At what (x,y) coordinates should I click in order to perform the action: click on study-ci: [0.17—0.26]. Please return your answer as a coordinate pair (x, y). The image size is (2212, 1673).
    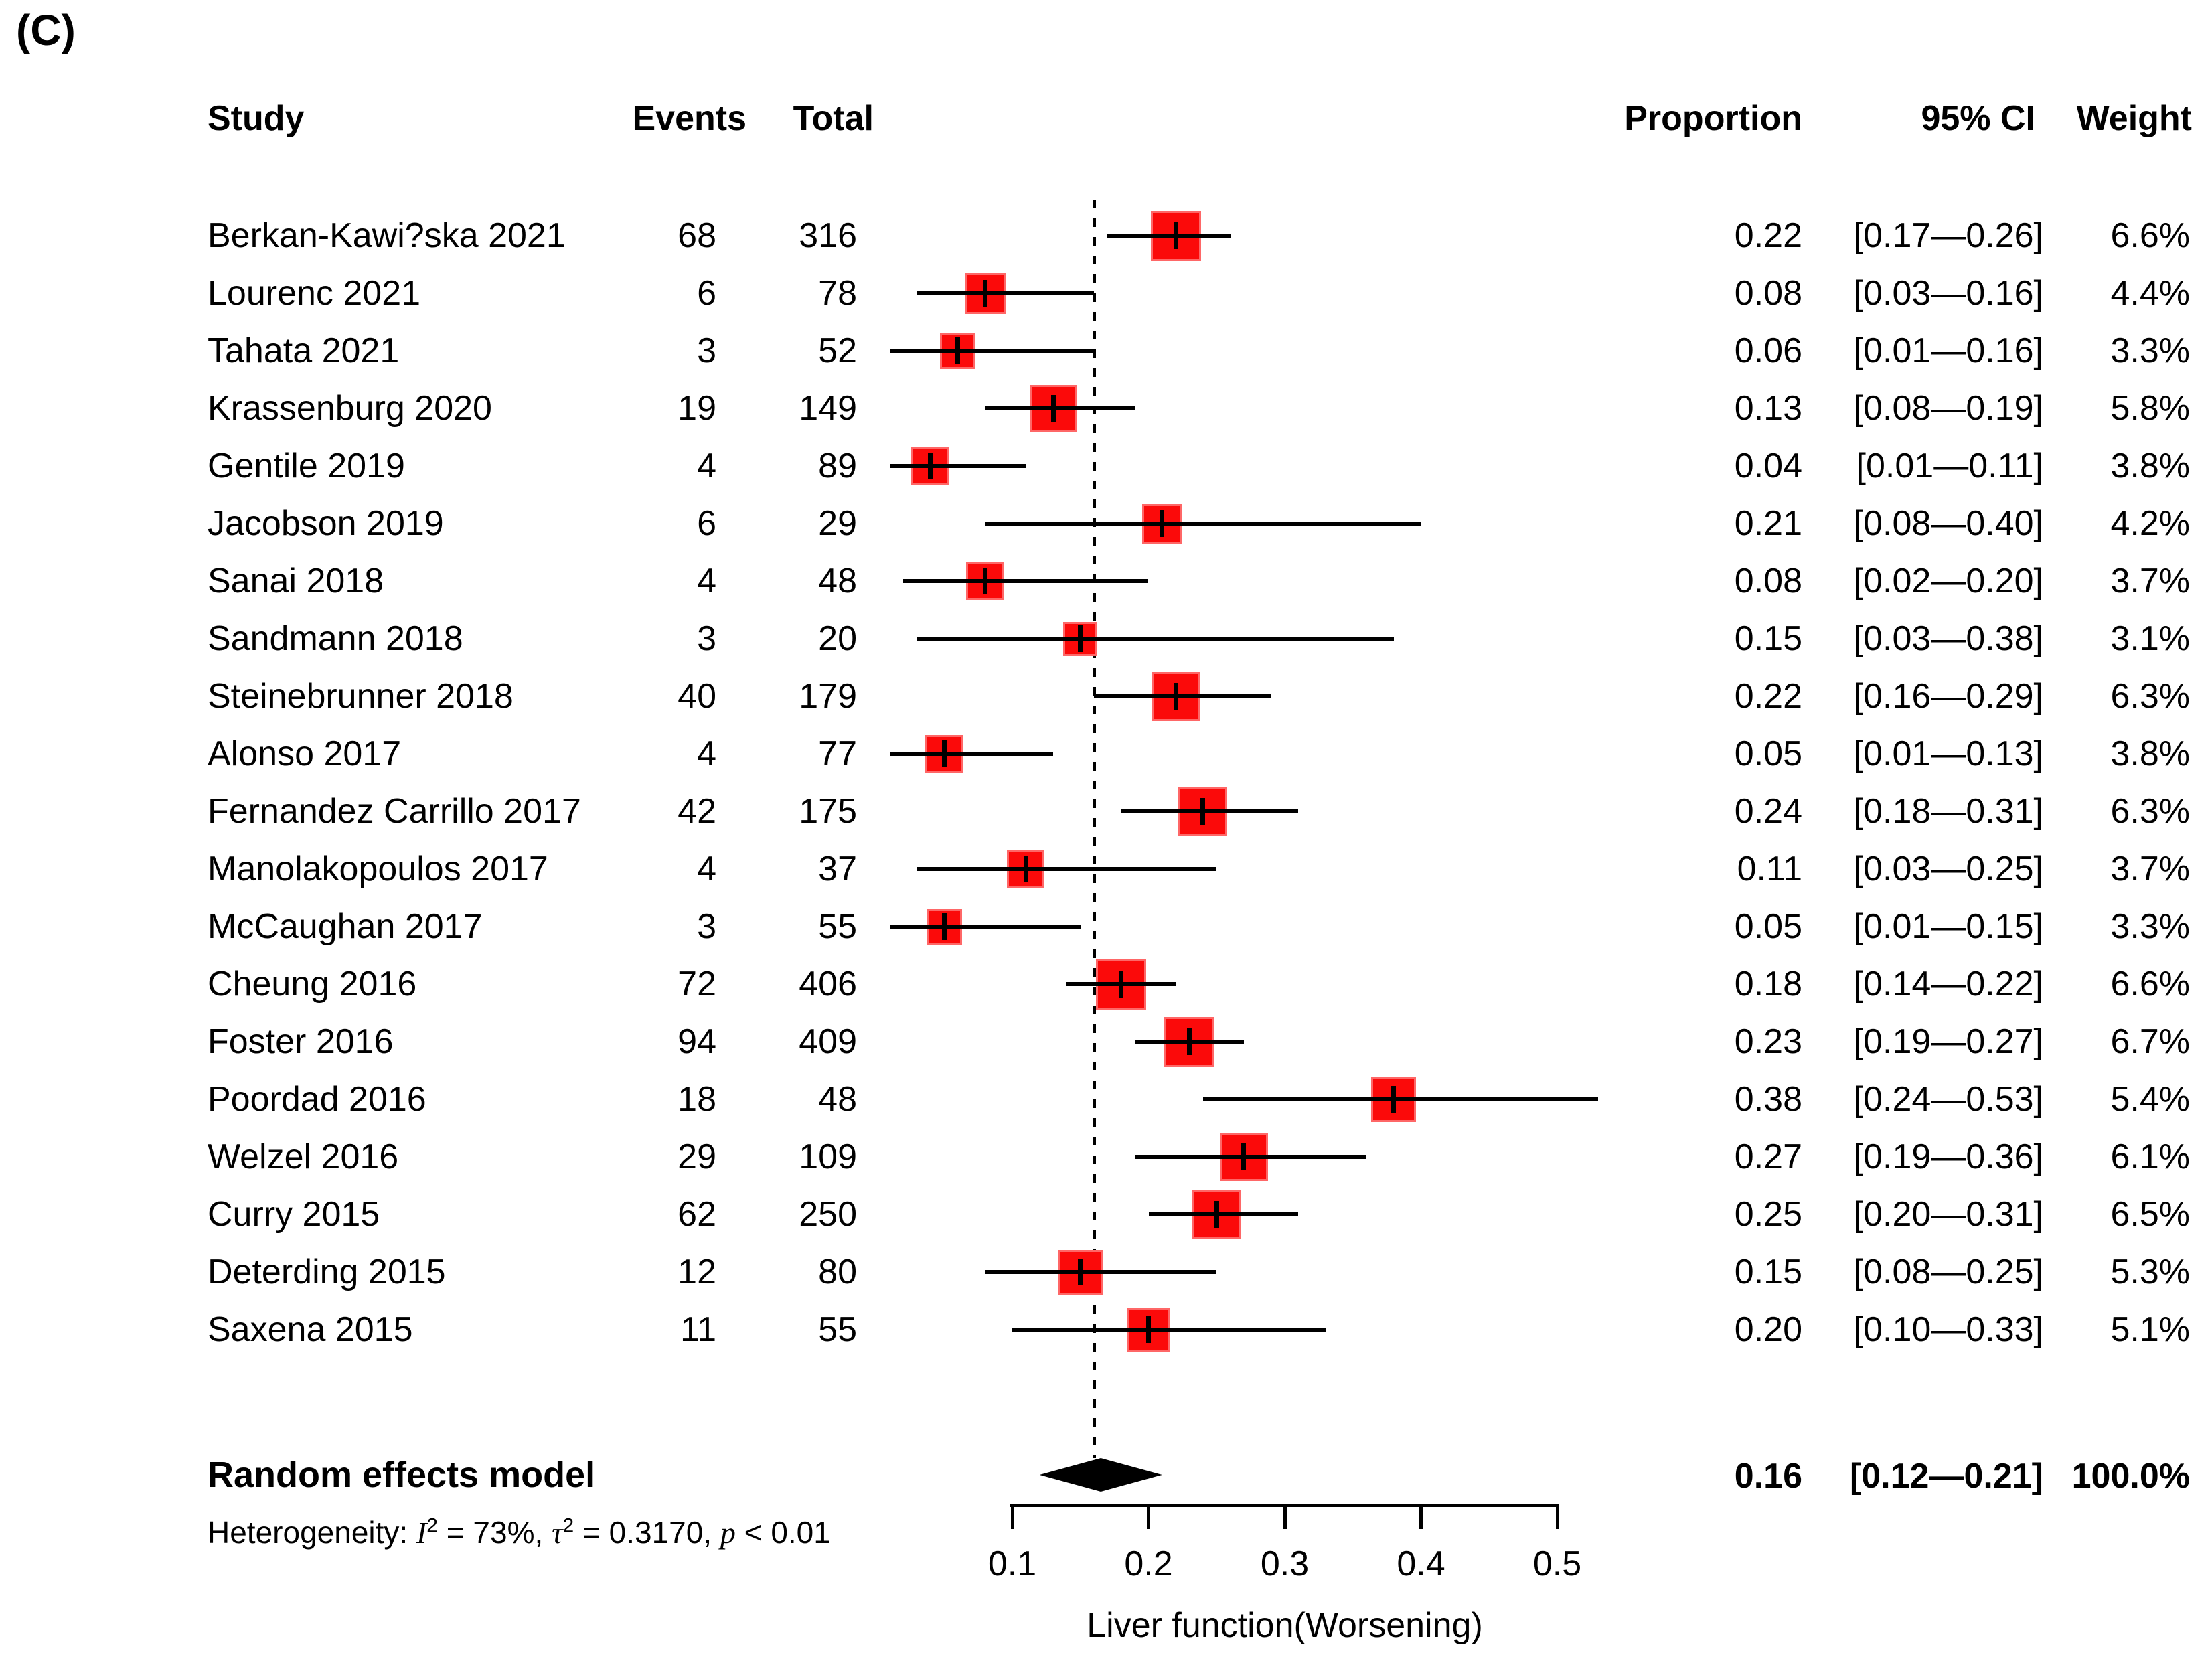
    Looking at the image, I should click on (1948, 235).